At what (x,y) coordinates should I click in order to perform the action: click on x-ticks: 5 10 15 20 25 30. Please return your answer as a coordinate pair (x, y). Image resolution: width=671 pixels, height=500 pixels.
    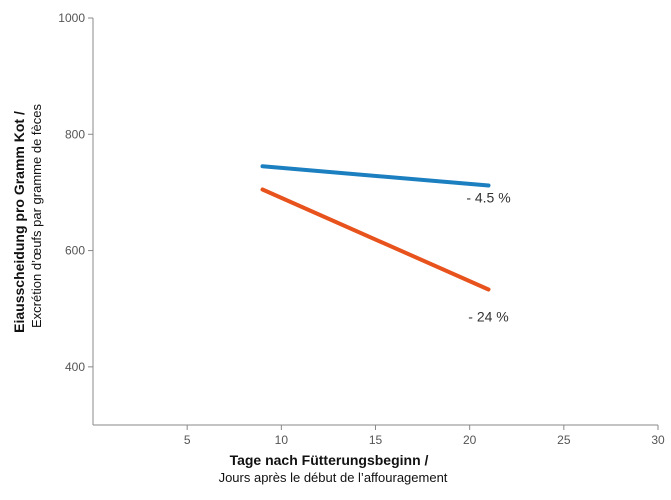
    Looking at the image, I should click on (424, 436).